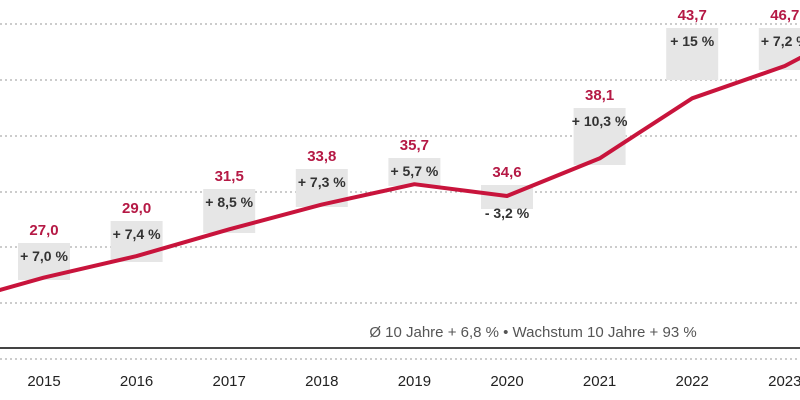 The height and width of the screenshot is (400, 800). I want to click on x-tick-label: 2015, so click(43, 381).